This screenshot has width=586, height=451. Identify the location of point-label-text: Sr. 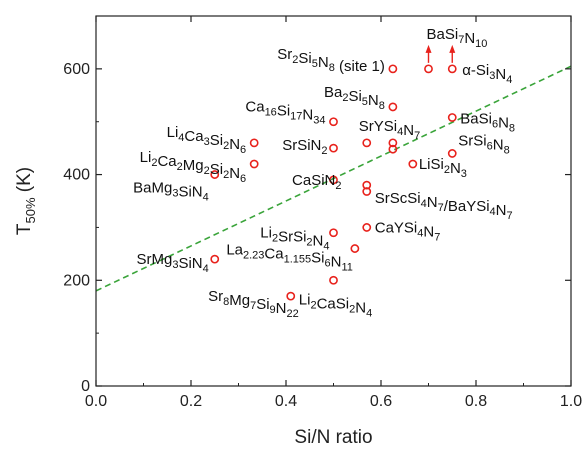
(215, 296).